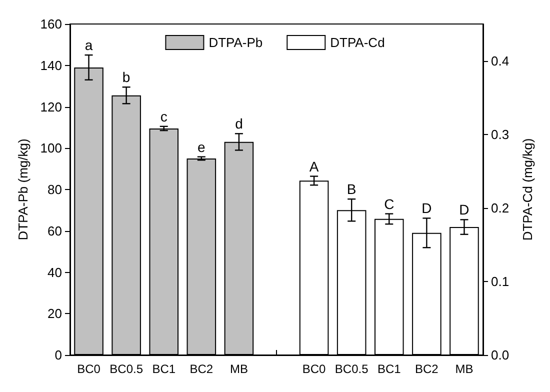 Image resolution: width=550 pixels, height=392 pixels. Describe the element at coordinates (351, 189) in the screenshot. I see `data-label: B` at that location.